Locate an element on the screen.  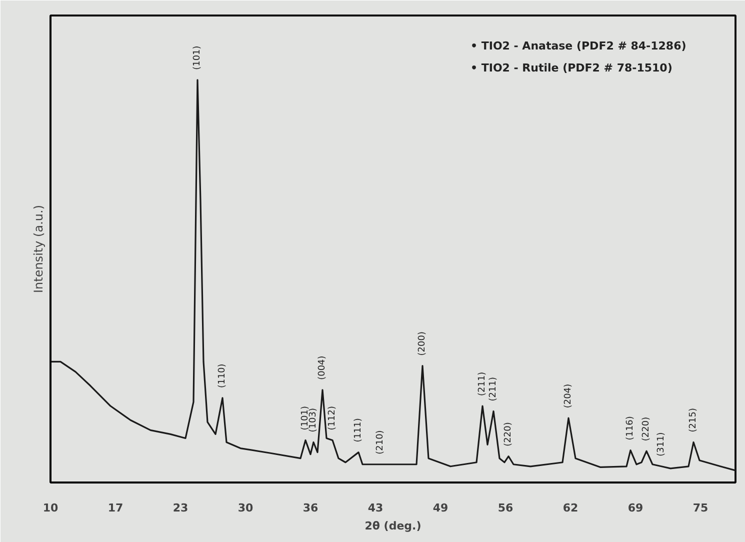
x-tick-label: 43 is located at coordinates (376, 508).